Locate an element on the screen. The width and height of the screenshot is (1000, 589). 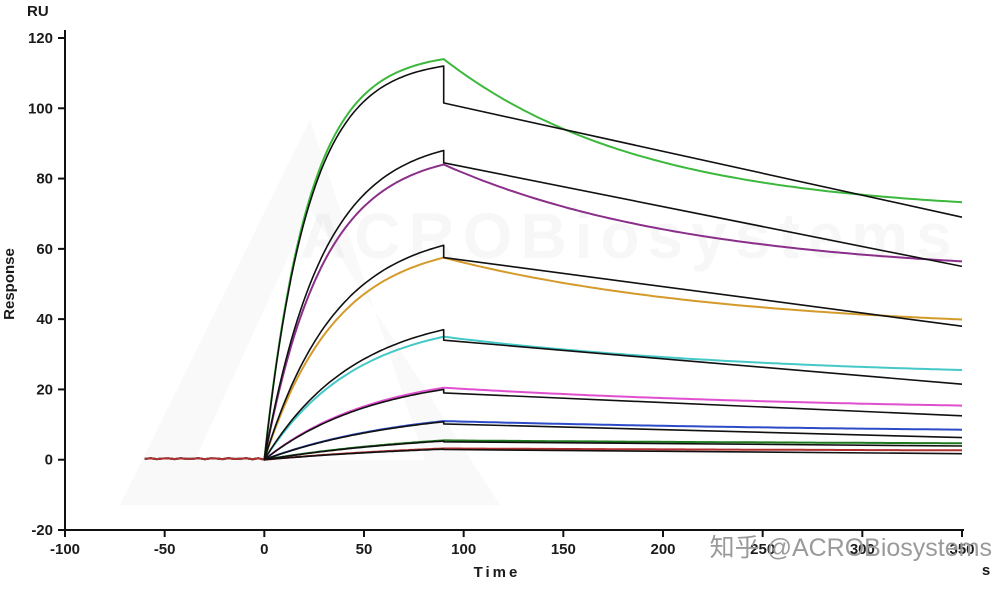
y-tick-label: 80 is located at coordinates (44, 179).